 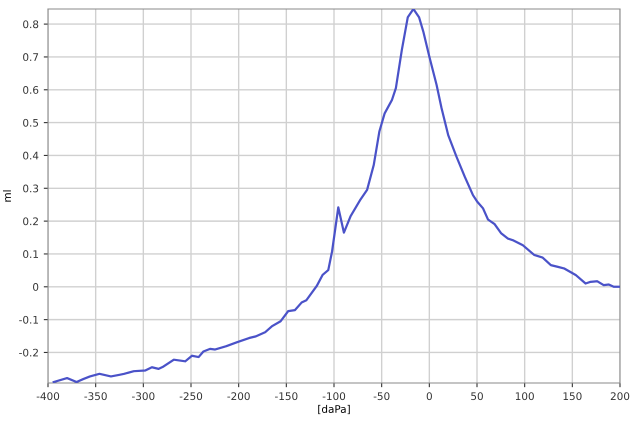 I want to click on y-tick-label: 0.2, so click(x=30, y=221).